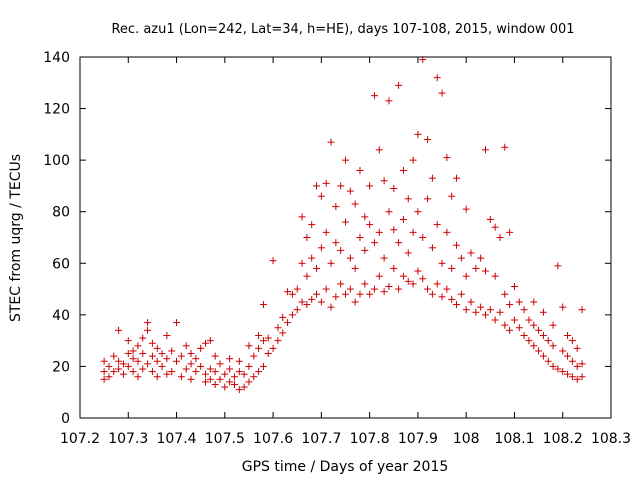 Image resolution: width=640 pixels, height=480 pixels. What do you see at coordinates (418, 439) in the screenshot?
I see `x-tick-label: 107.9` at bounding box center [418, 439].